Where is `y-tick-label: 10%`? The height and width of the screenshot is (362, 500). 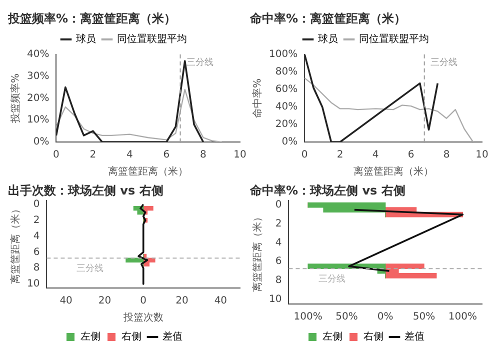 y-tick-label: 10% is located at coordinates (38, 120).